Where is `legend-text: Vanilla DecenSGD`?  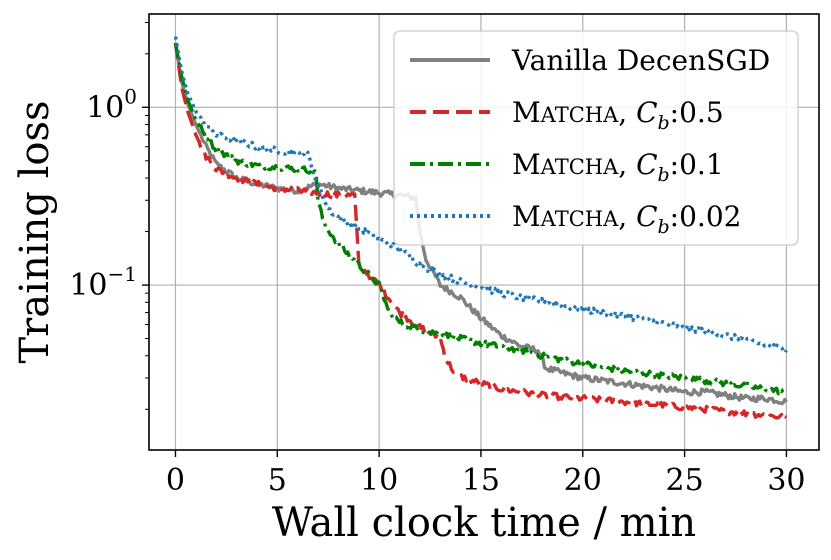
legend-text: Vanilla DecenSGD is located at coordinates (640, 60).